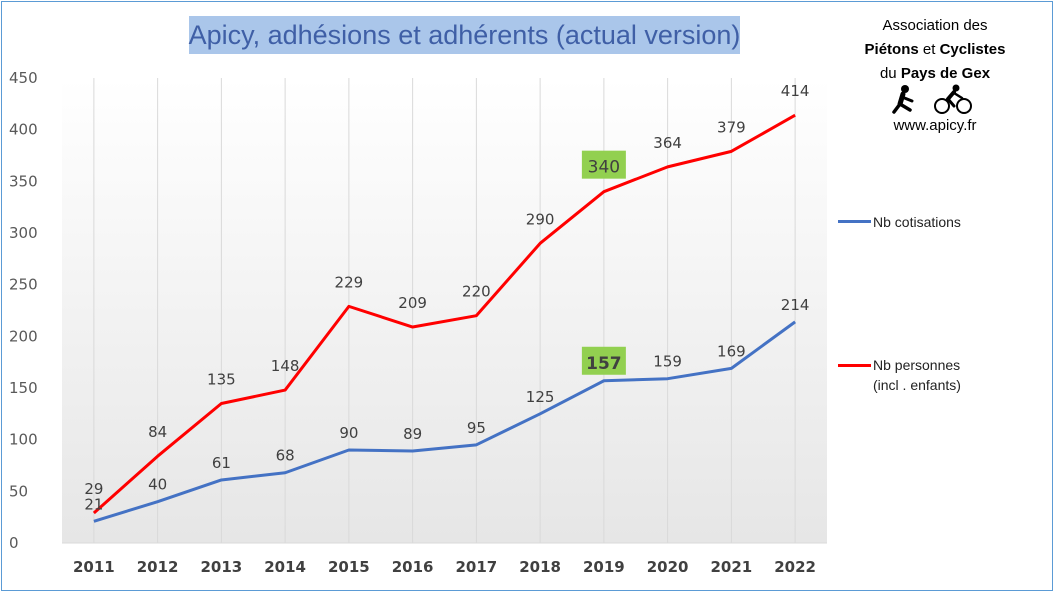 Image resolution: width=1056 pixels, height=594 pixels. What do you see at coordinates (540, 219) in the screenshot?
I see `data-label-1-2018: 290` at bounding box center [540, 219].